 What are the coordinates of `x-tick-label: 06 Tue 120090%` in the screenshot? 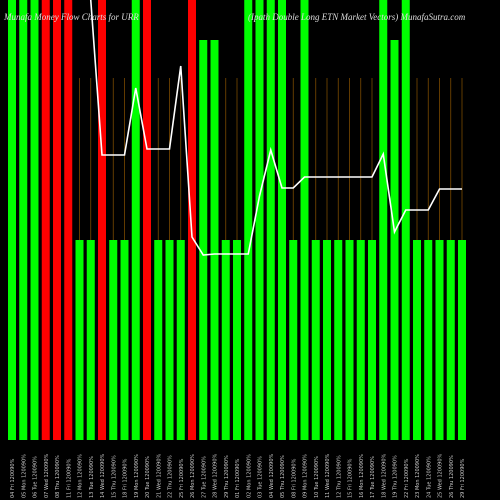 It's located at (36, 477).